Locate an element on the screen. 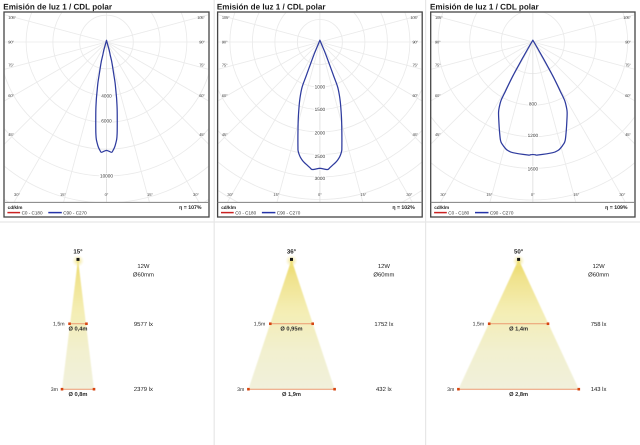 Image resolution: width=640 pixels, height=445 pixels. svg-text: 6000 is located at coordinates (106, 121).